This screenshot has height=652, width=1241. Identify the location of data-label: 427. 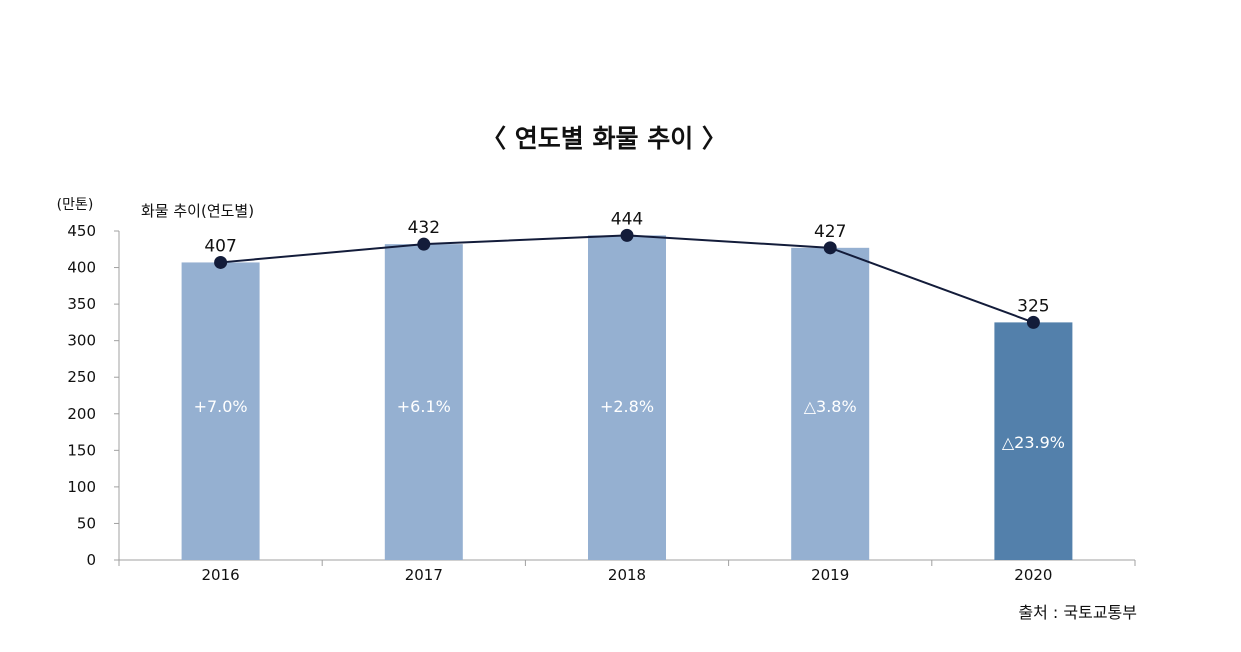
(830, 232).